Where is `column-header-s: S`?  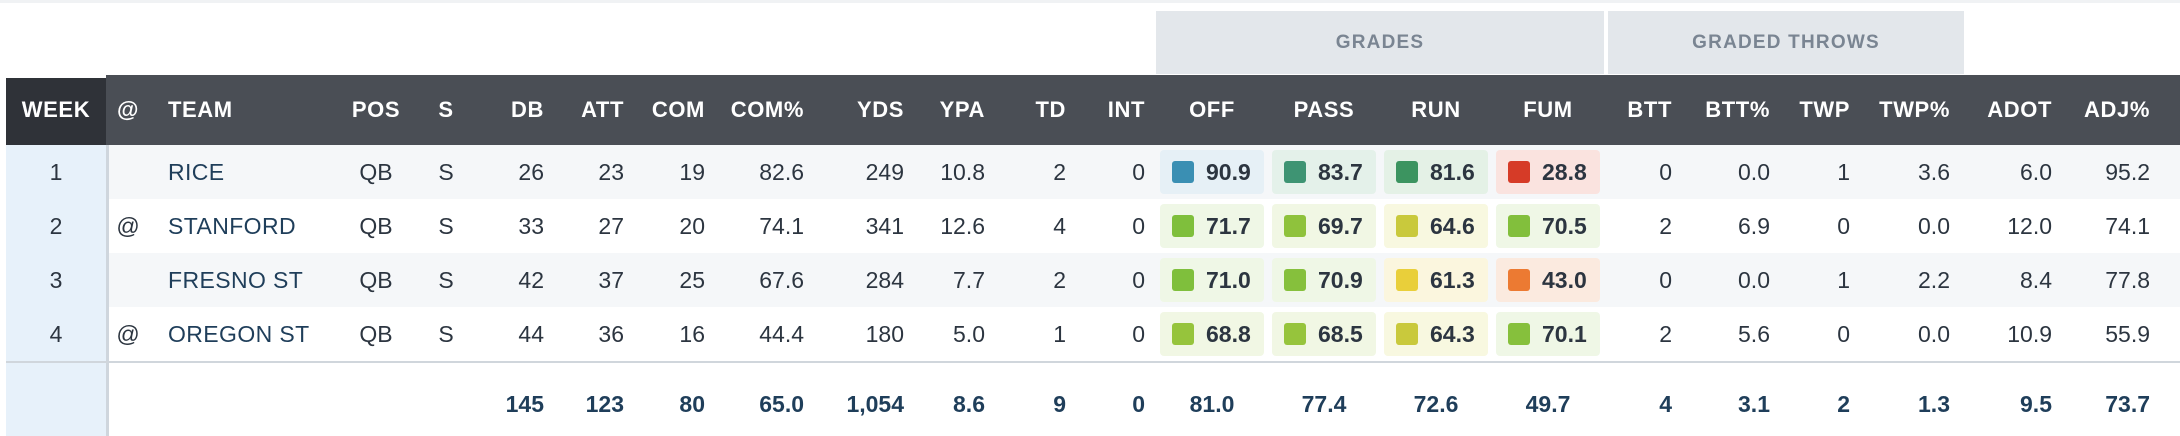
column-header-s: S is located at coordinates (446, 109).